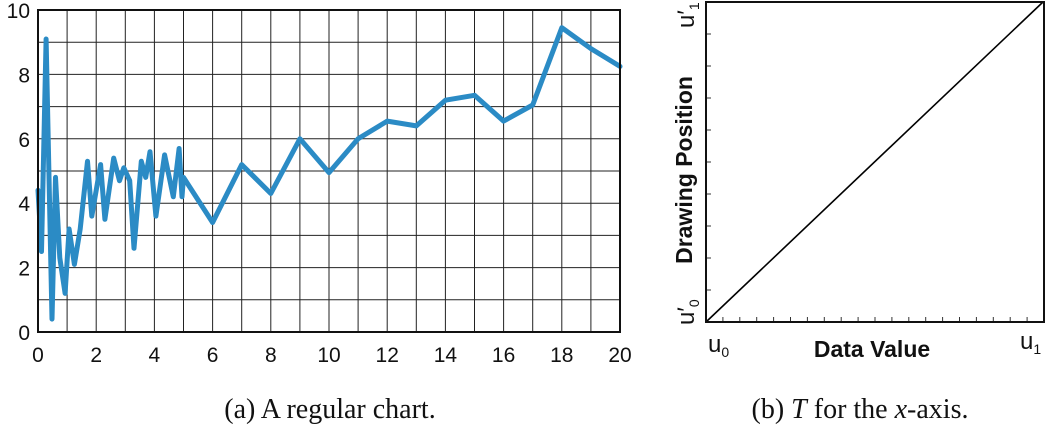  What do you see at coordinates (24, 75) in the screenshot?
I see `y-tick-label: 8` at bounding box center [24, 75].